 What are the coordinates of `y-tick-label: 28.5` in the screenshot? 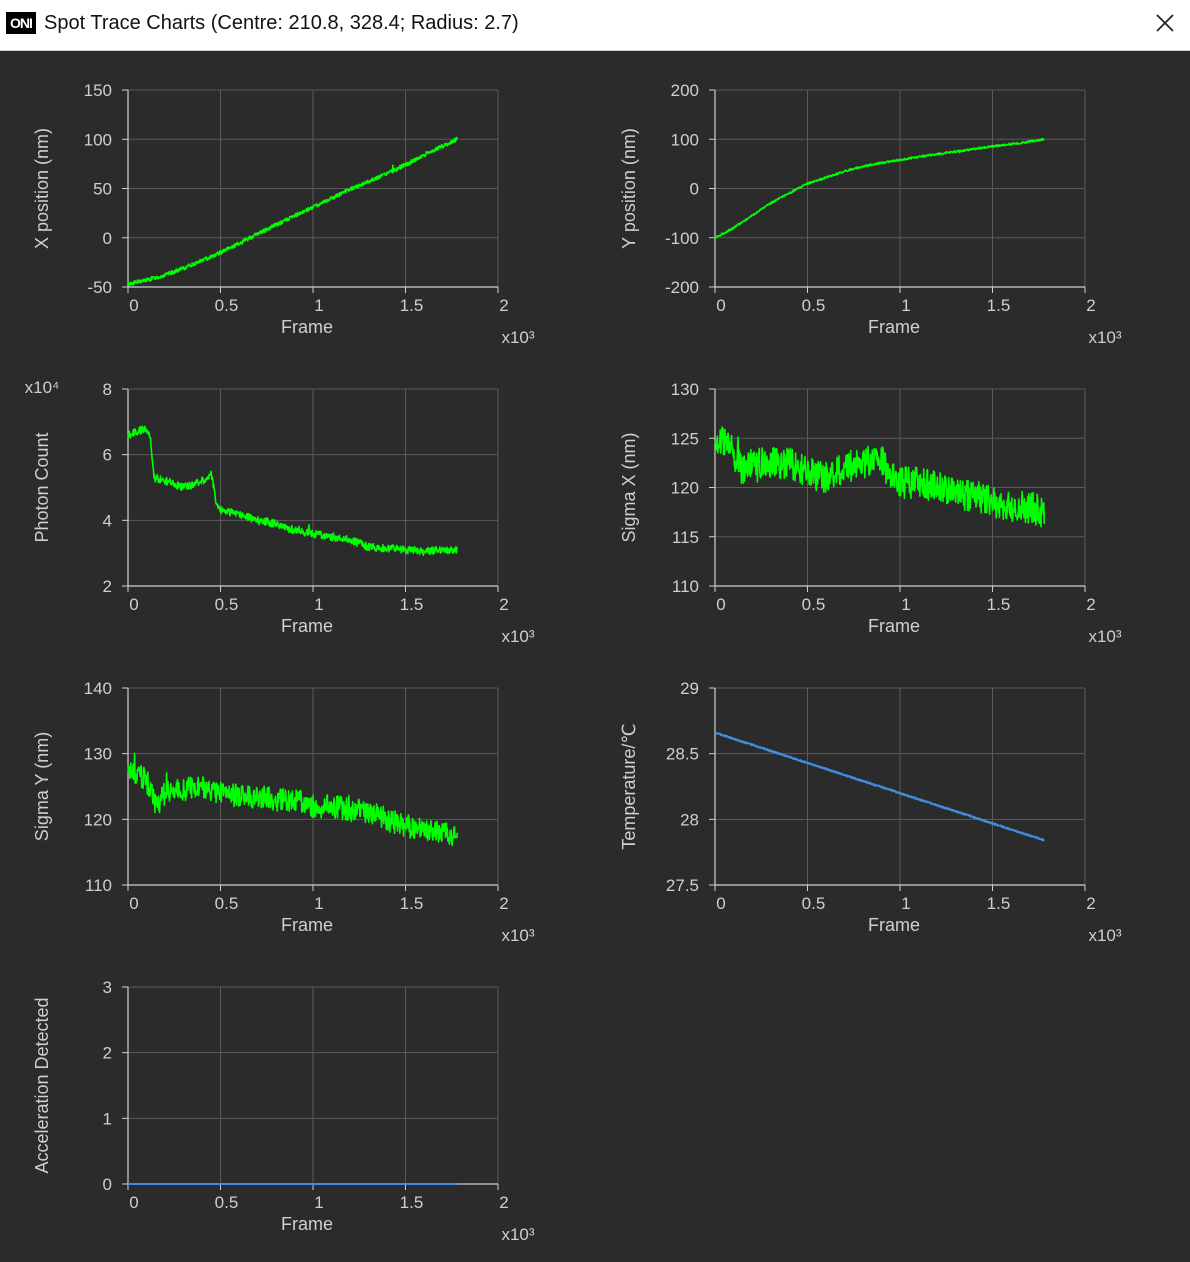 It's located at (682, 754).